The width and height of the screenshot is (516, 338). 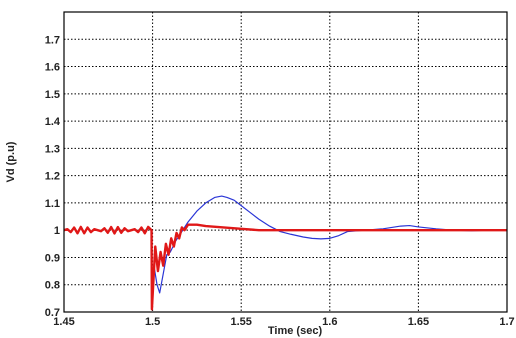 What do you see at coordinates (240, 322) in the screenshot?
I see `x-tick-label: 1.55` at bounding box center [240, 322].